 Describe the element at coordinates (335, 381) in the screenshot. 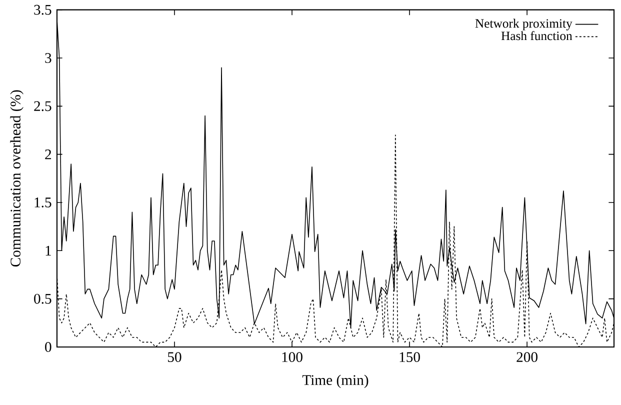

I see `x-axis-title: Time (min)` at that location.